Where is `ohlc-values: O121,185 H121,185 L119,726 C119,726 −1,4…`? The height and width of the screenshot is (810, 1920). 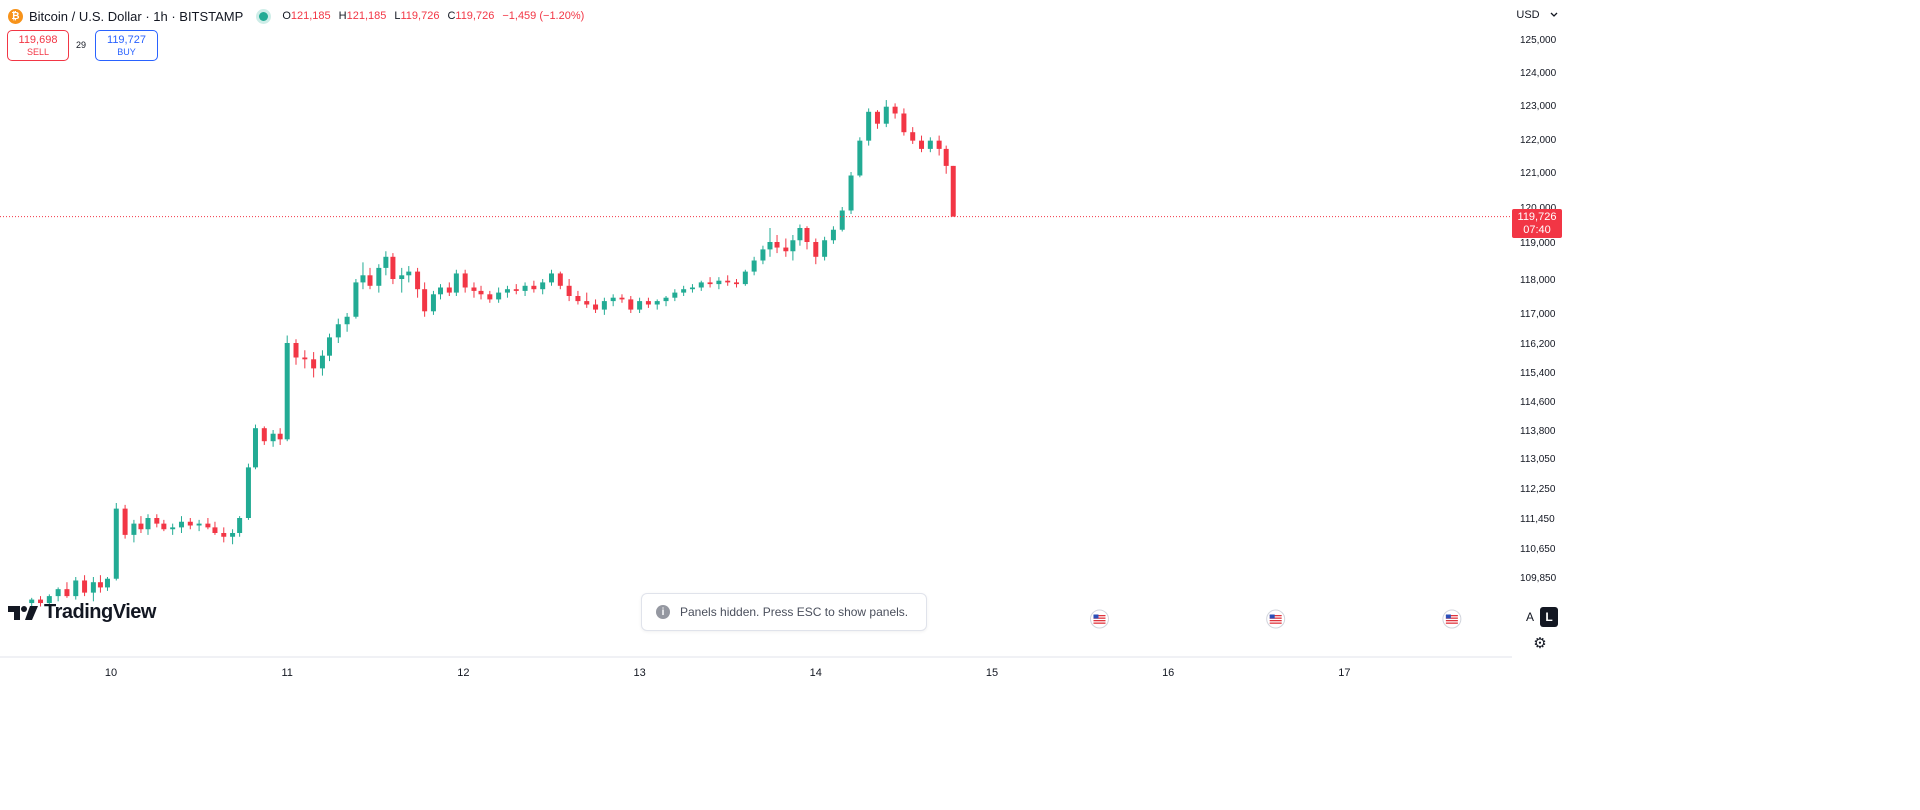
ohlc-values: O121,185 H121,185 L119,726 C119,726 −1,4… is located at coordinates (433, 16).